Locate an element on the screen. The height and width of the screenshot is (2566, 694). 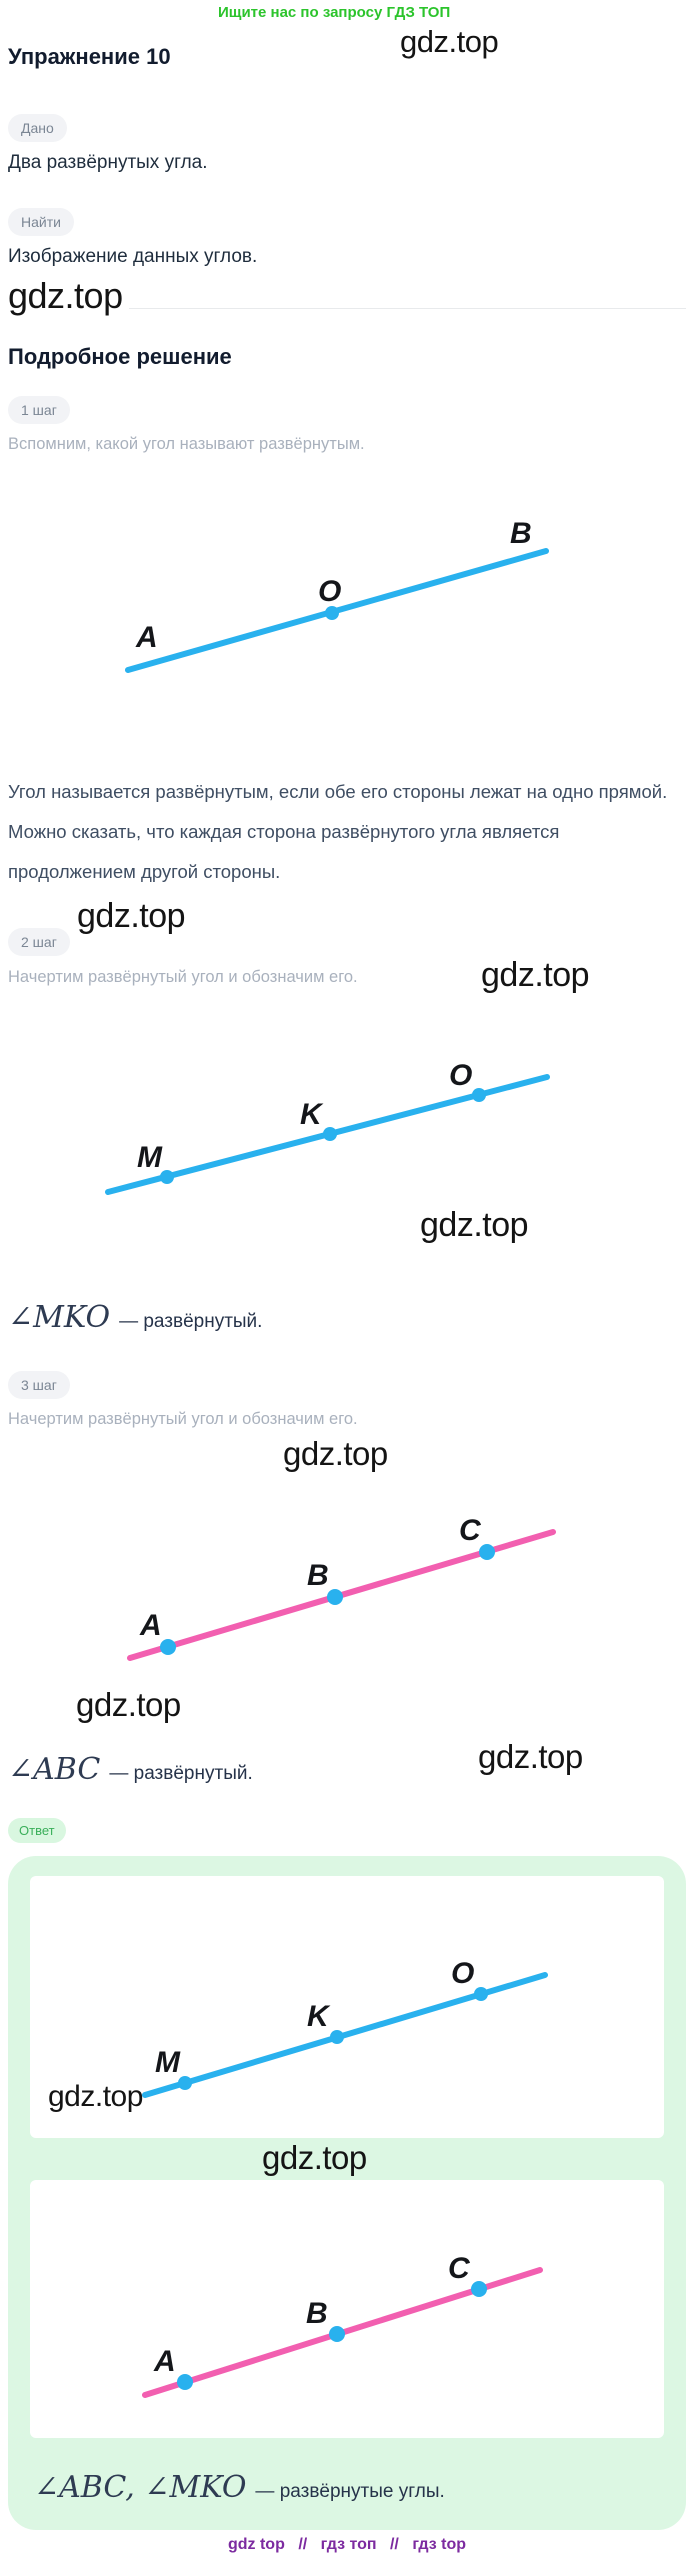
footer: gdz top // гдз топ // гдз top is located at coordinates (347, 2545).